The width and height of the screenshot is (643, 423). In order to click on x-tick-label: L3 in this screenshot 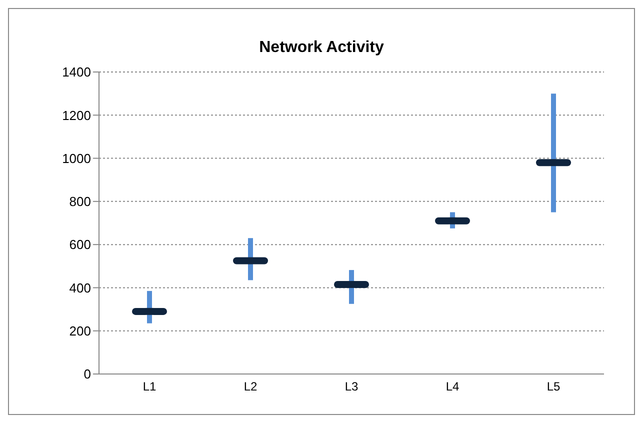, I will do `click(351, 387)`.